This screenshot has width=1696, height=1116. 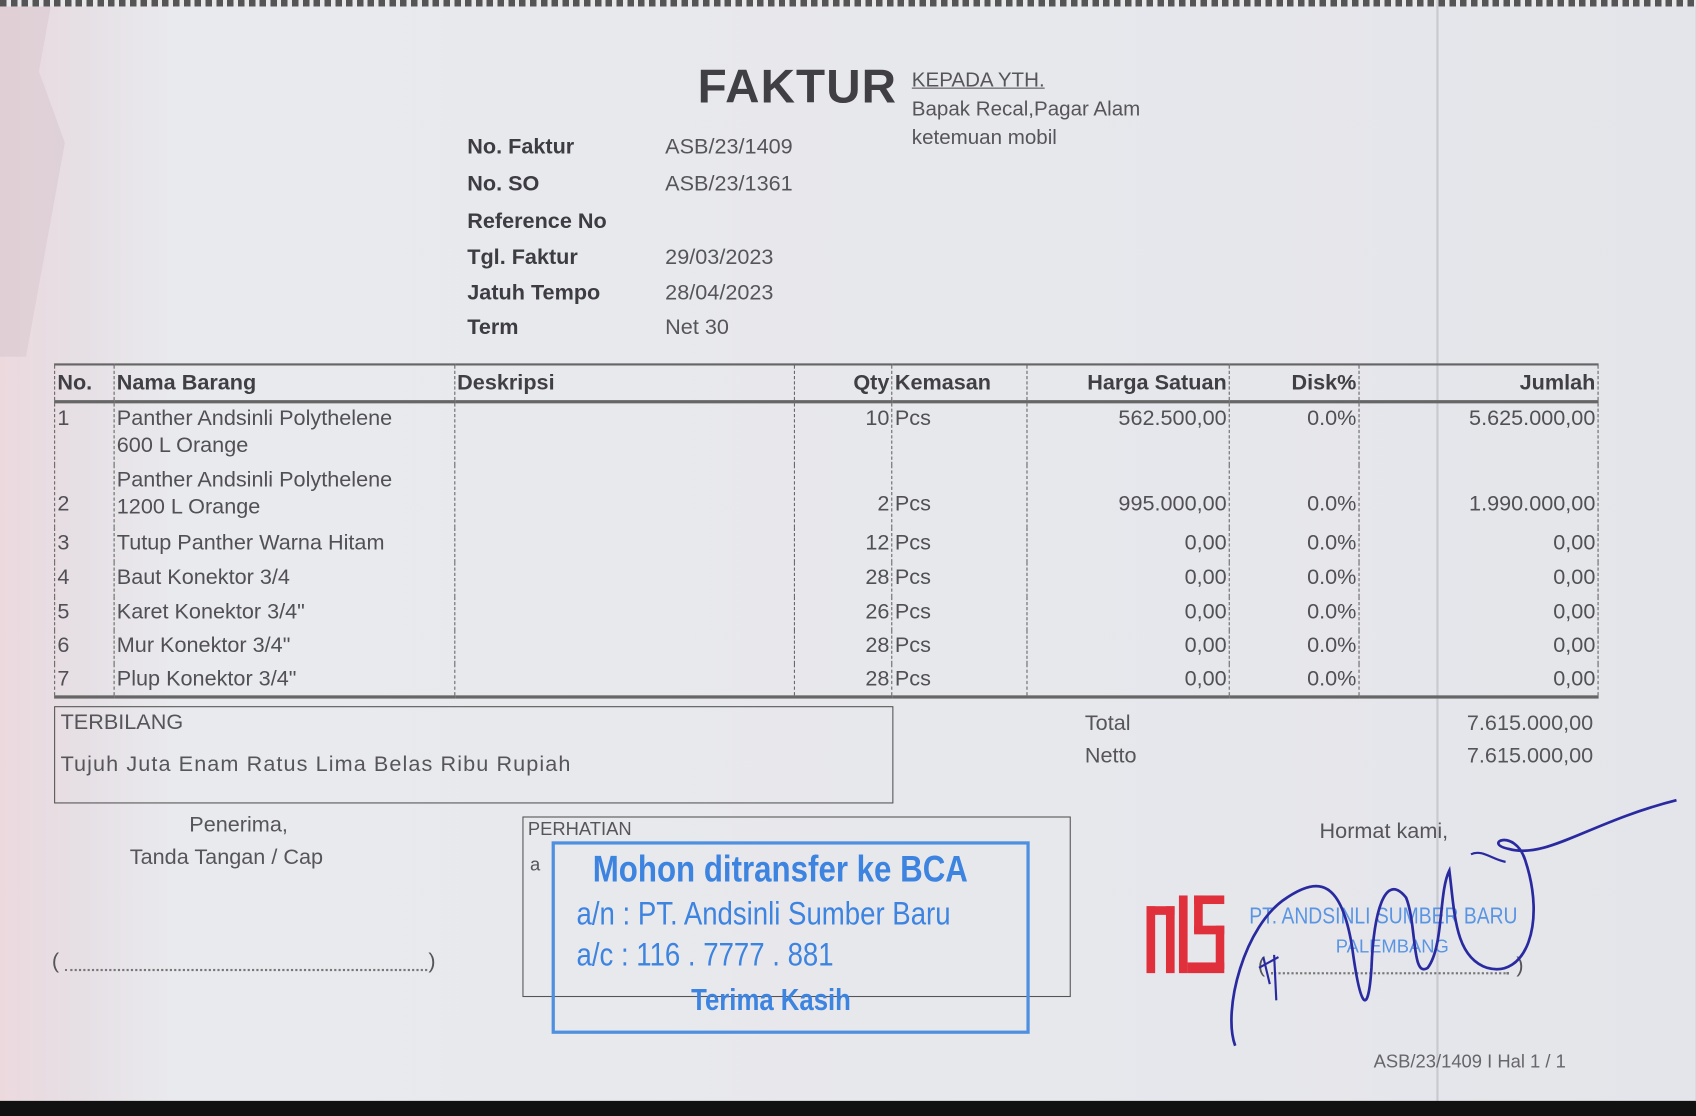 What do you see at coordinates (84, 433) in the screenshot?
I see `row-no: 1` at bounding box center [84, 433].